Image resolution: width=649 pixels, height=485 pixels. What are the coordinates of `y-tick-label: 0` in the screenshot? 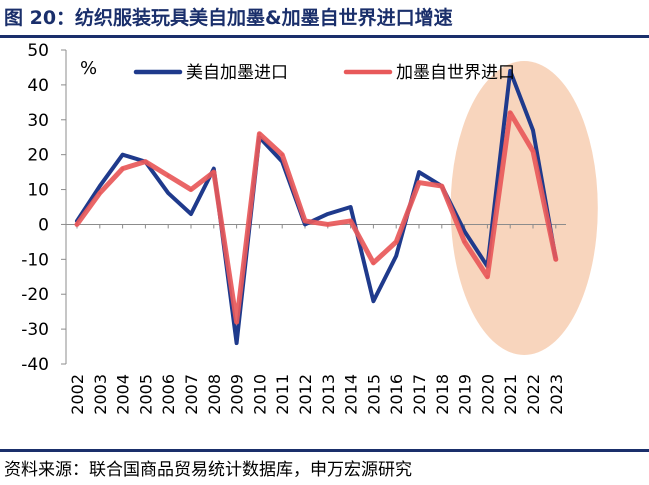 It's located at (43, 225).